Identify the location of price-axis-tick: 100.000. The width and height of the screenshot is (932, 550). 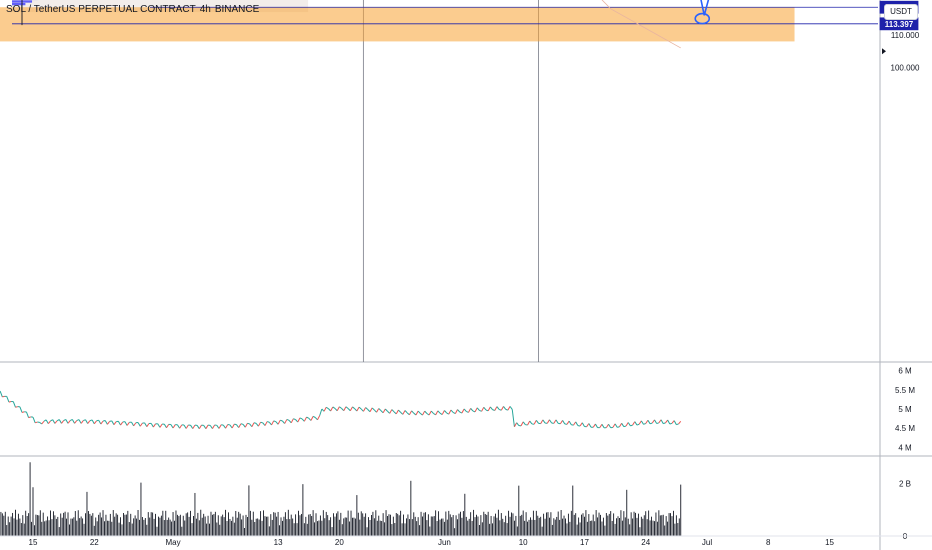
(905, 68).